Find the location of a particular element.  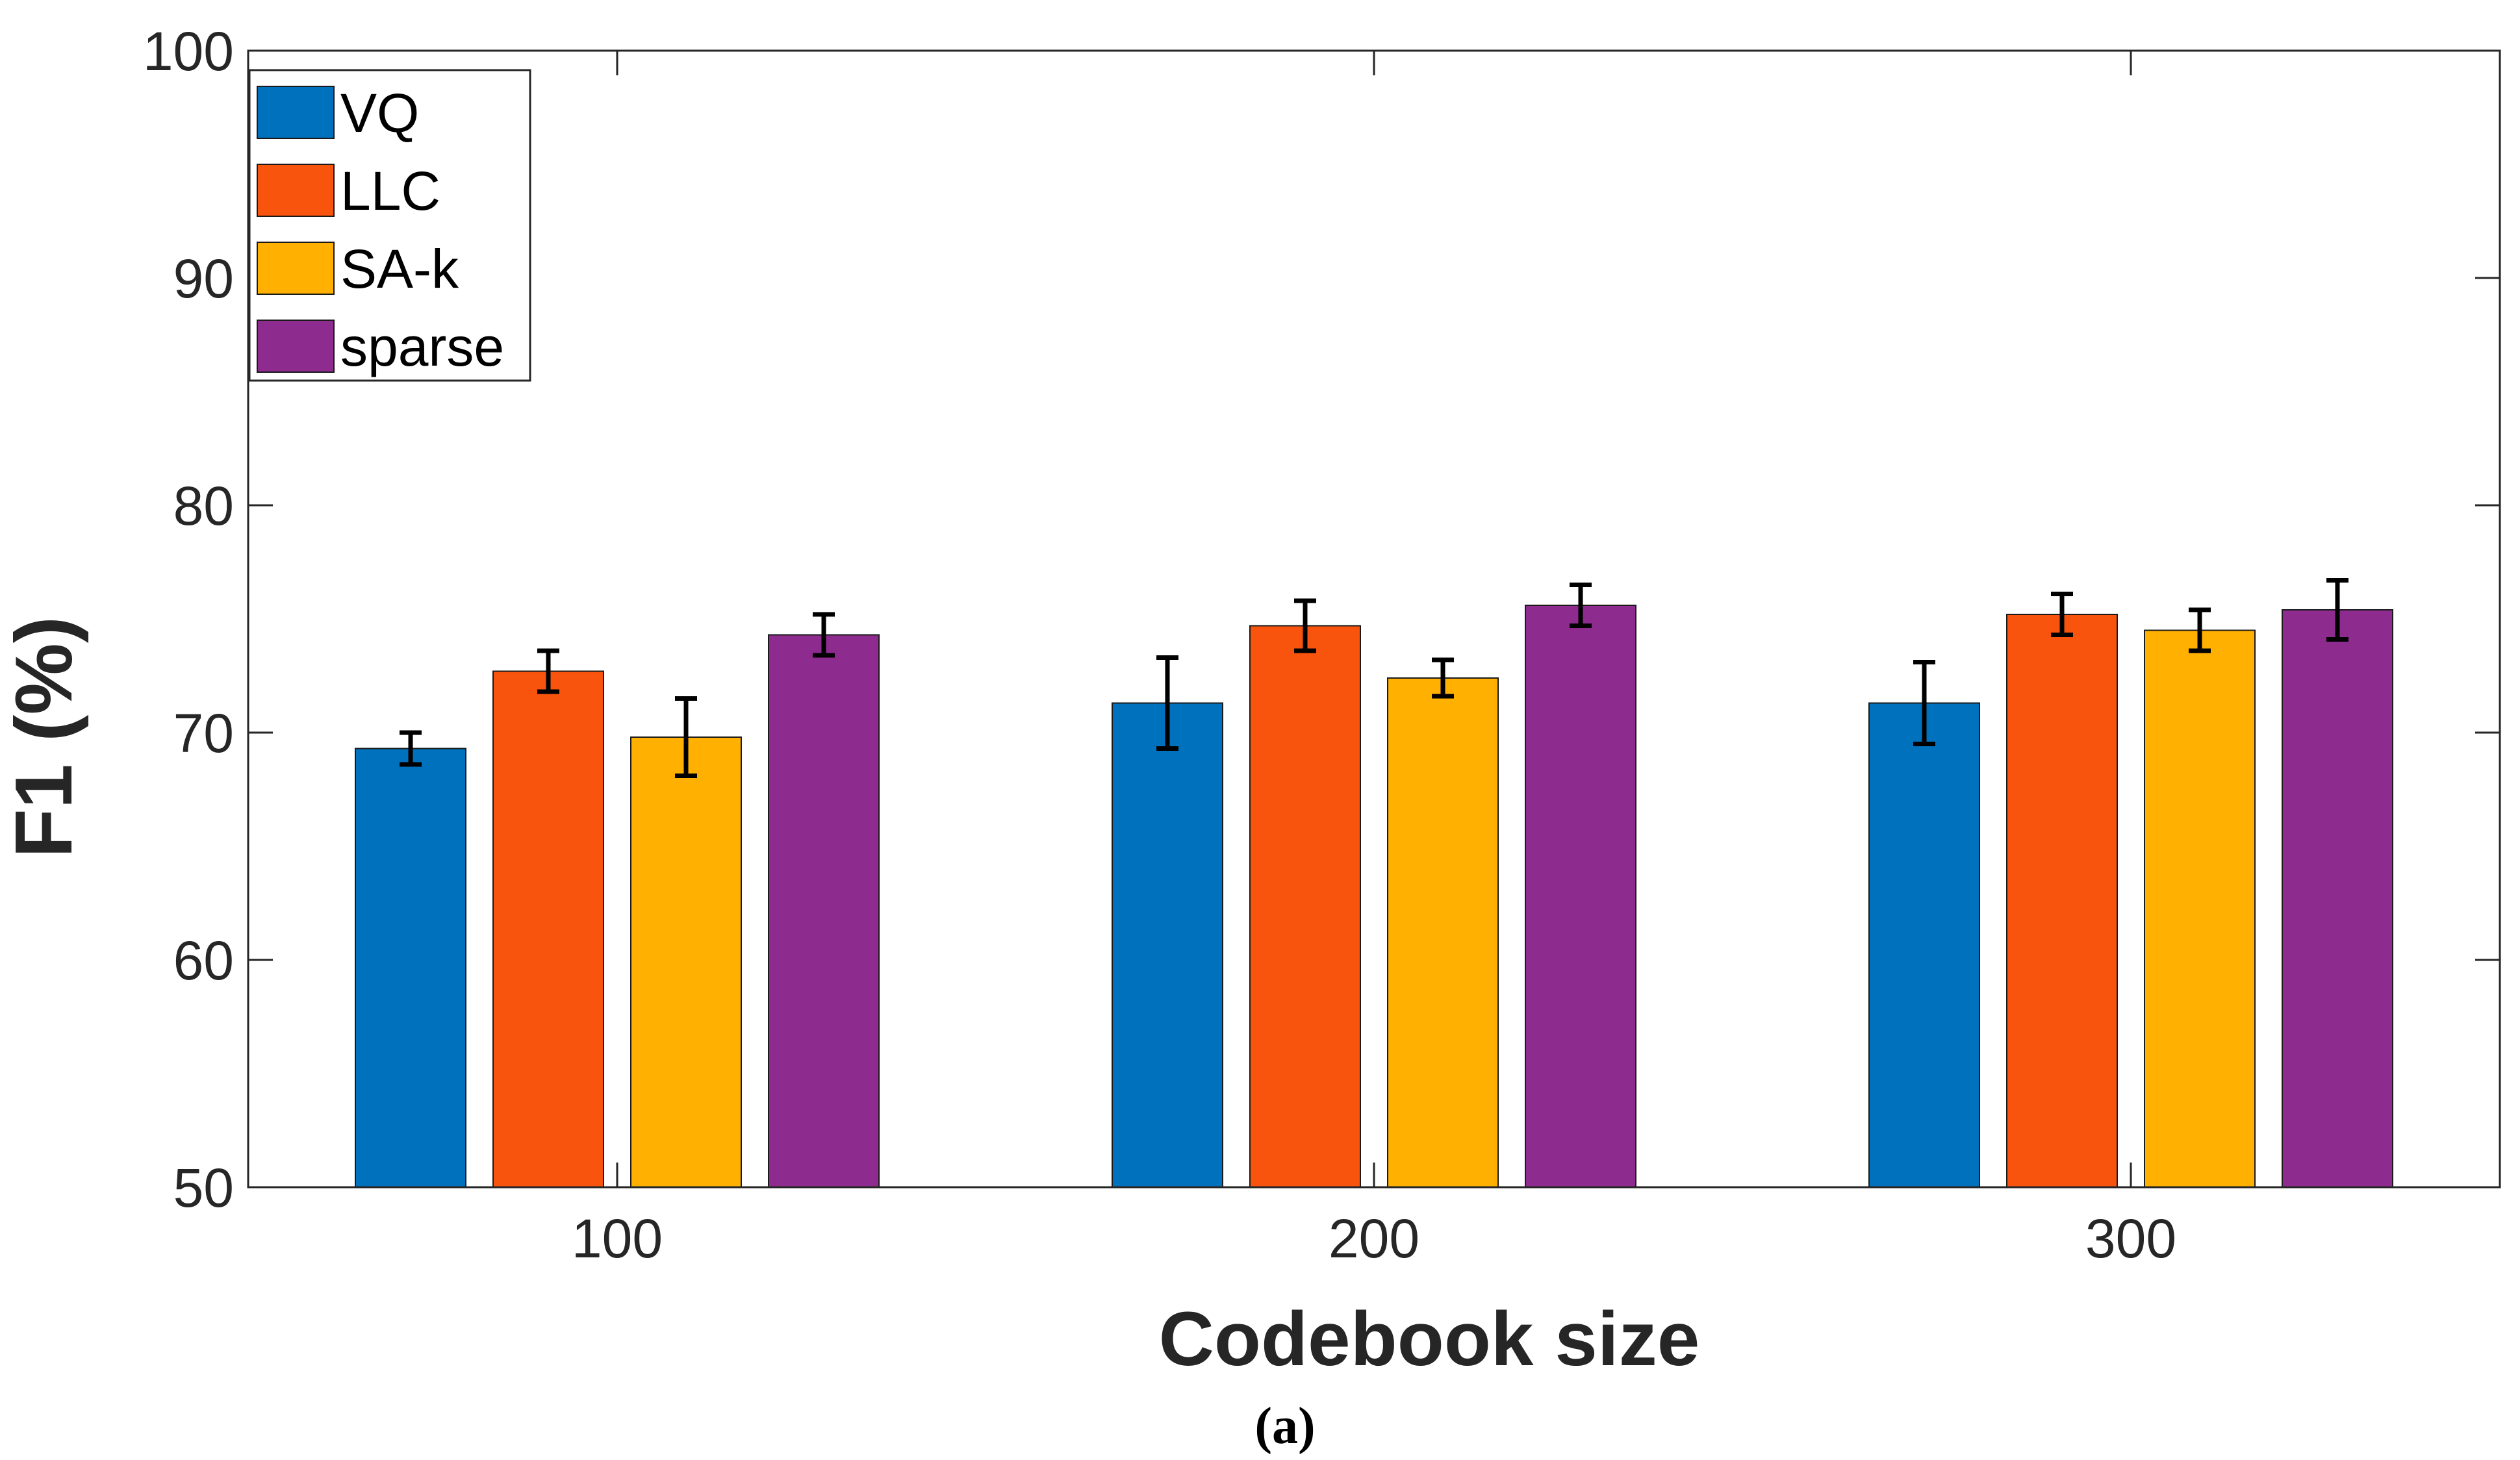

x-tick-label: 100 is located at coordinates (617, 1238).